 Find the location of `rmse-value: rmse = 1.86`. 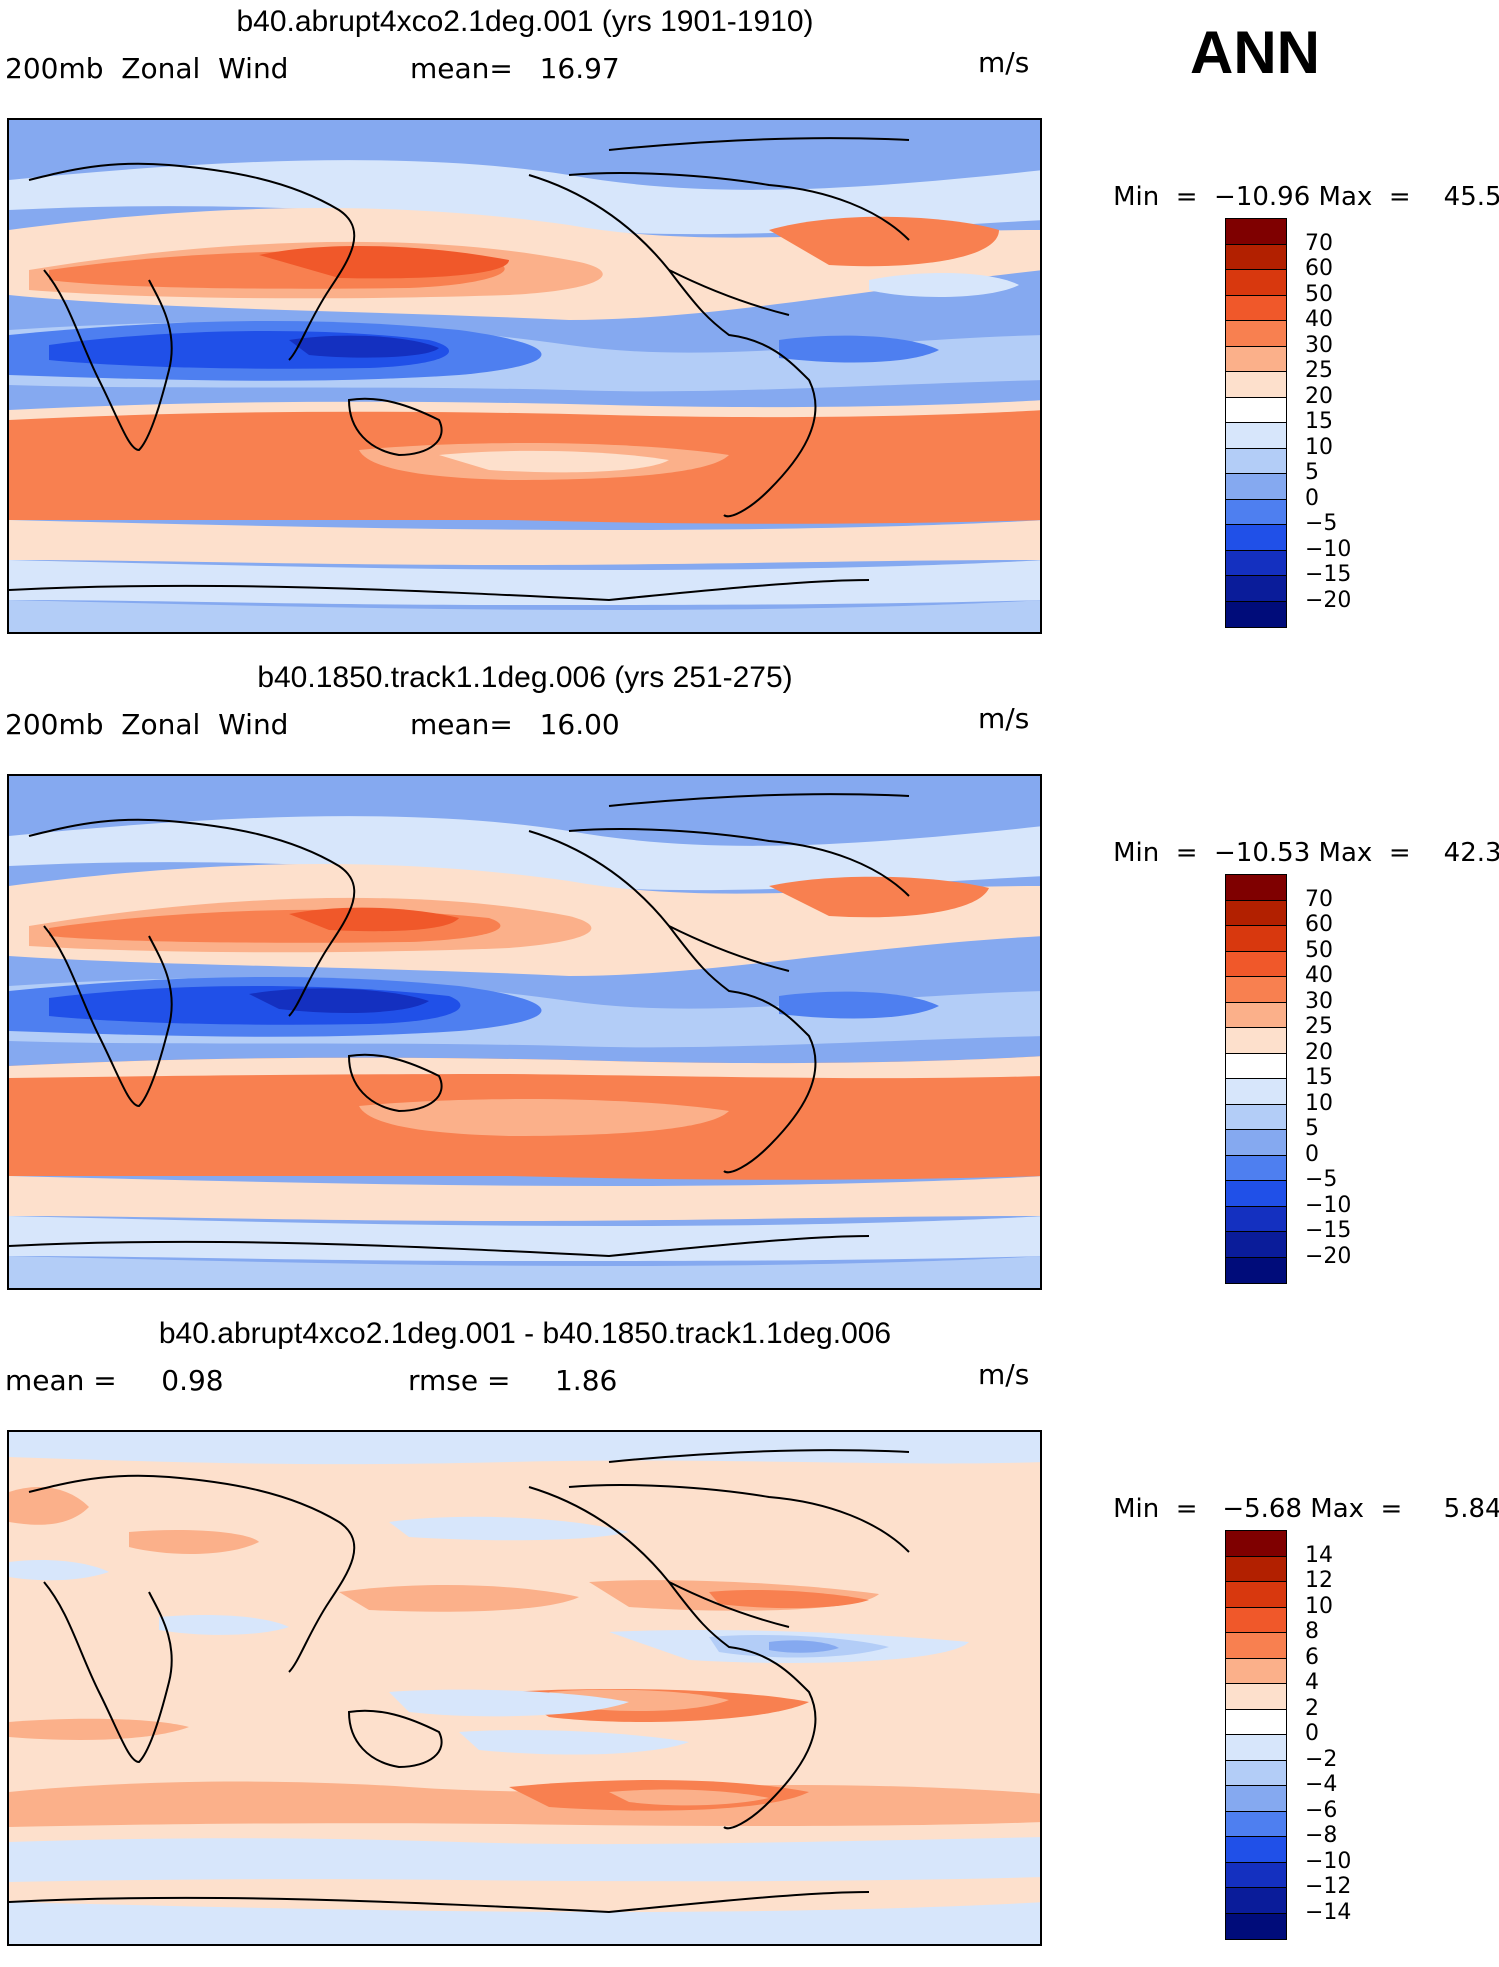

rmse-value: rmse = 1.86 is located at coordinates (513, 1380).